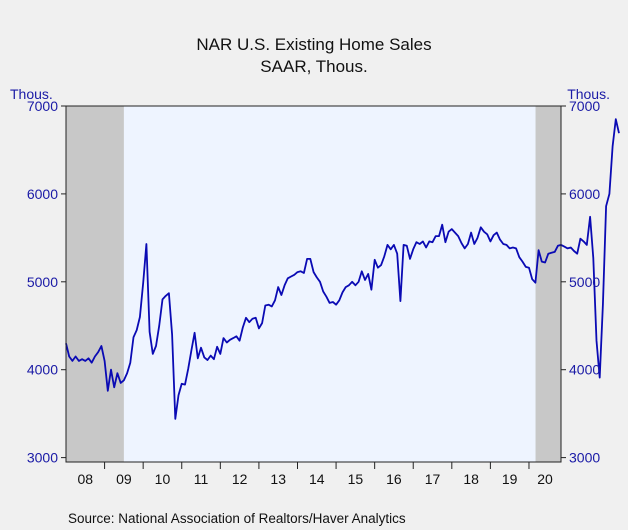 The image size is (628, 530). Describe the element at coordinates (471, 479) in the screenshot. I see `x-tick-label: 18` at that location.